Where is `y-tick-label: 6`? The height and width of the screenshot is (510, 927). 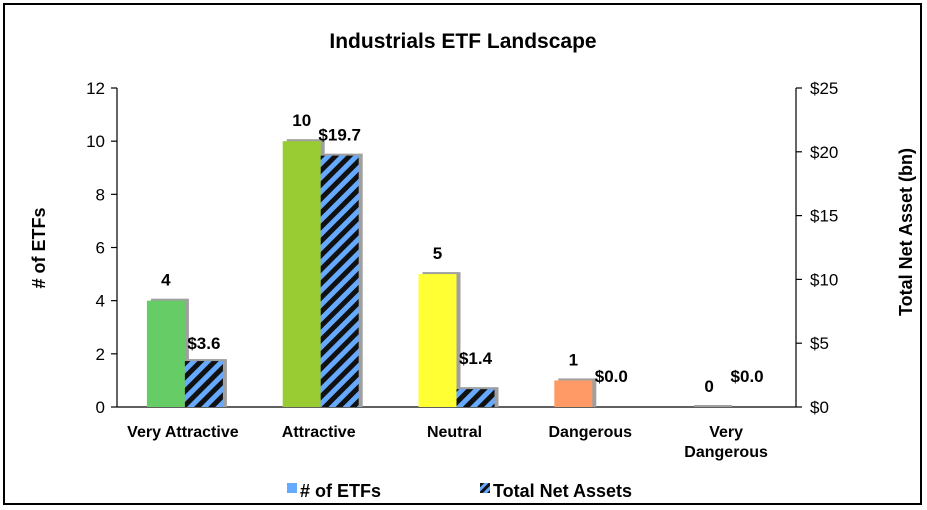 y-tick-label: 6 is located at coordinates (100, 248).